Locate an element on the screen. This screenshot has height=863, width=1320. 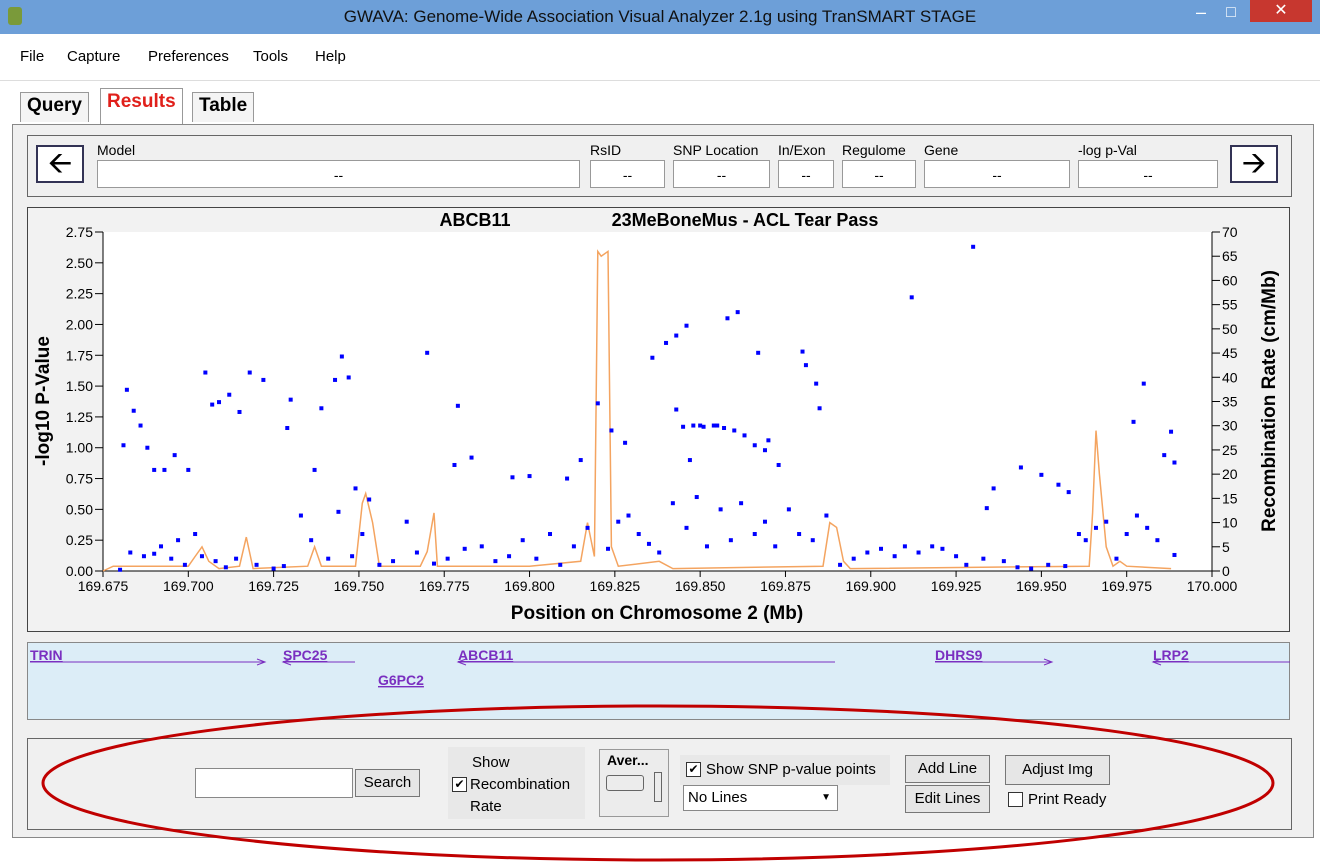
minimize-button: – is located at coordinates (1200, 12).